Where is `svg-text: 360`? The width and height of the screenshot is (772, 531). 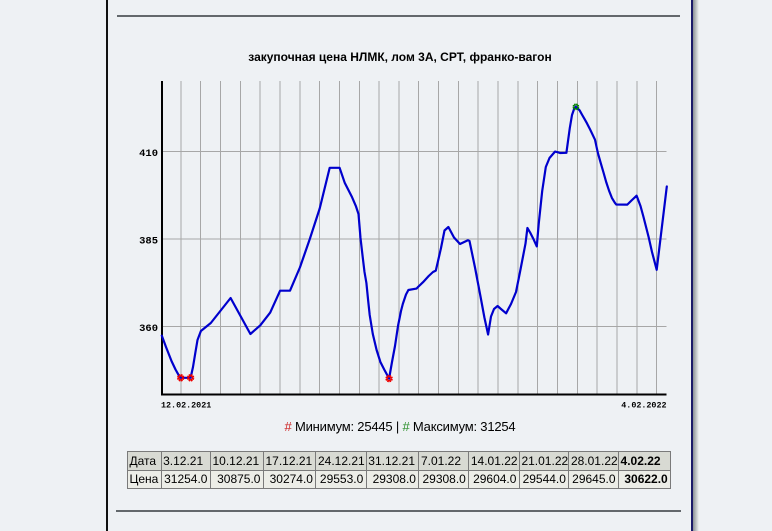
svg-text: 360 is located at coordinates (148, 329).